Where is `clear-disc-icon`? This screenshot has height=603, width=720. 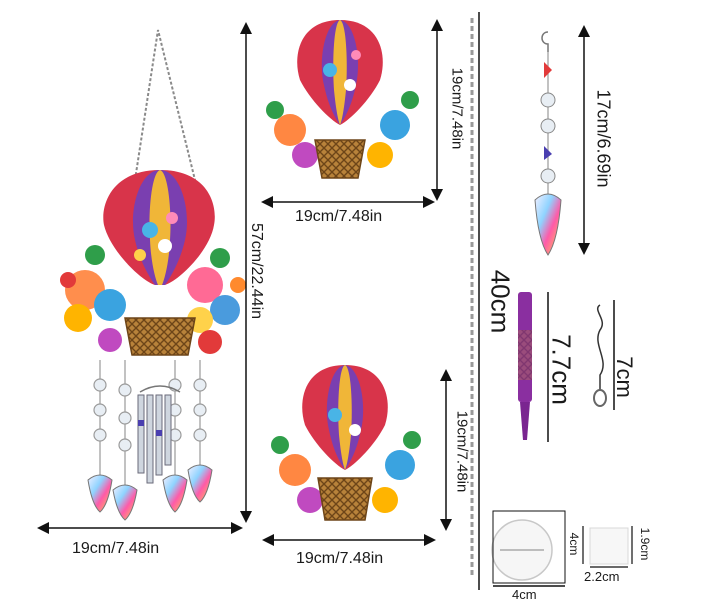
clear-disc-icon is located at coordinates (522, 550).